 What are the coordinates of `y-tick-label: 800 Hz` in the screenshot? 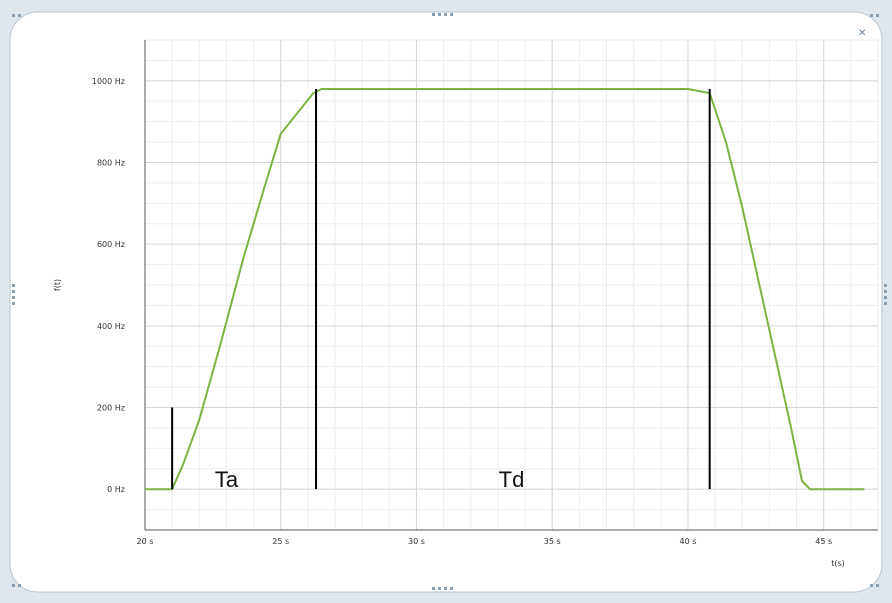 It's located at (111, 163).